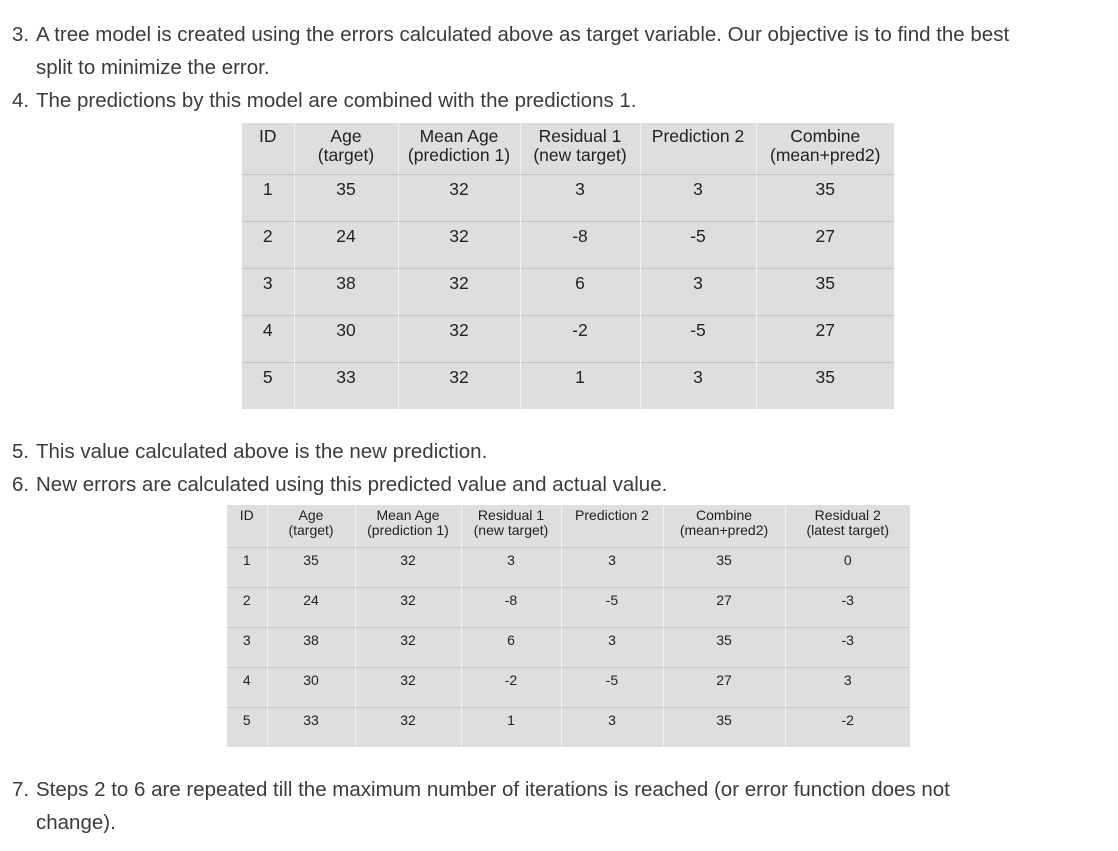 This screenshot has height=851, width=1118. Describe the element at coordinates (568, 646) in the screenshot. I see `table-row: 3 38 32 6 3 35 -3` at that location.